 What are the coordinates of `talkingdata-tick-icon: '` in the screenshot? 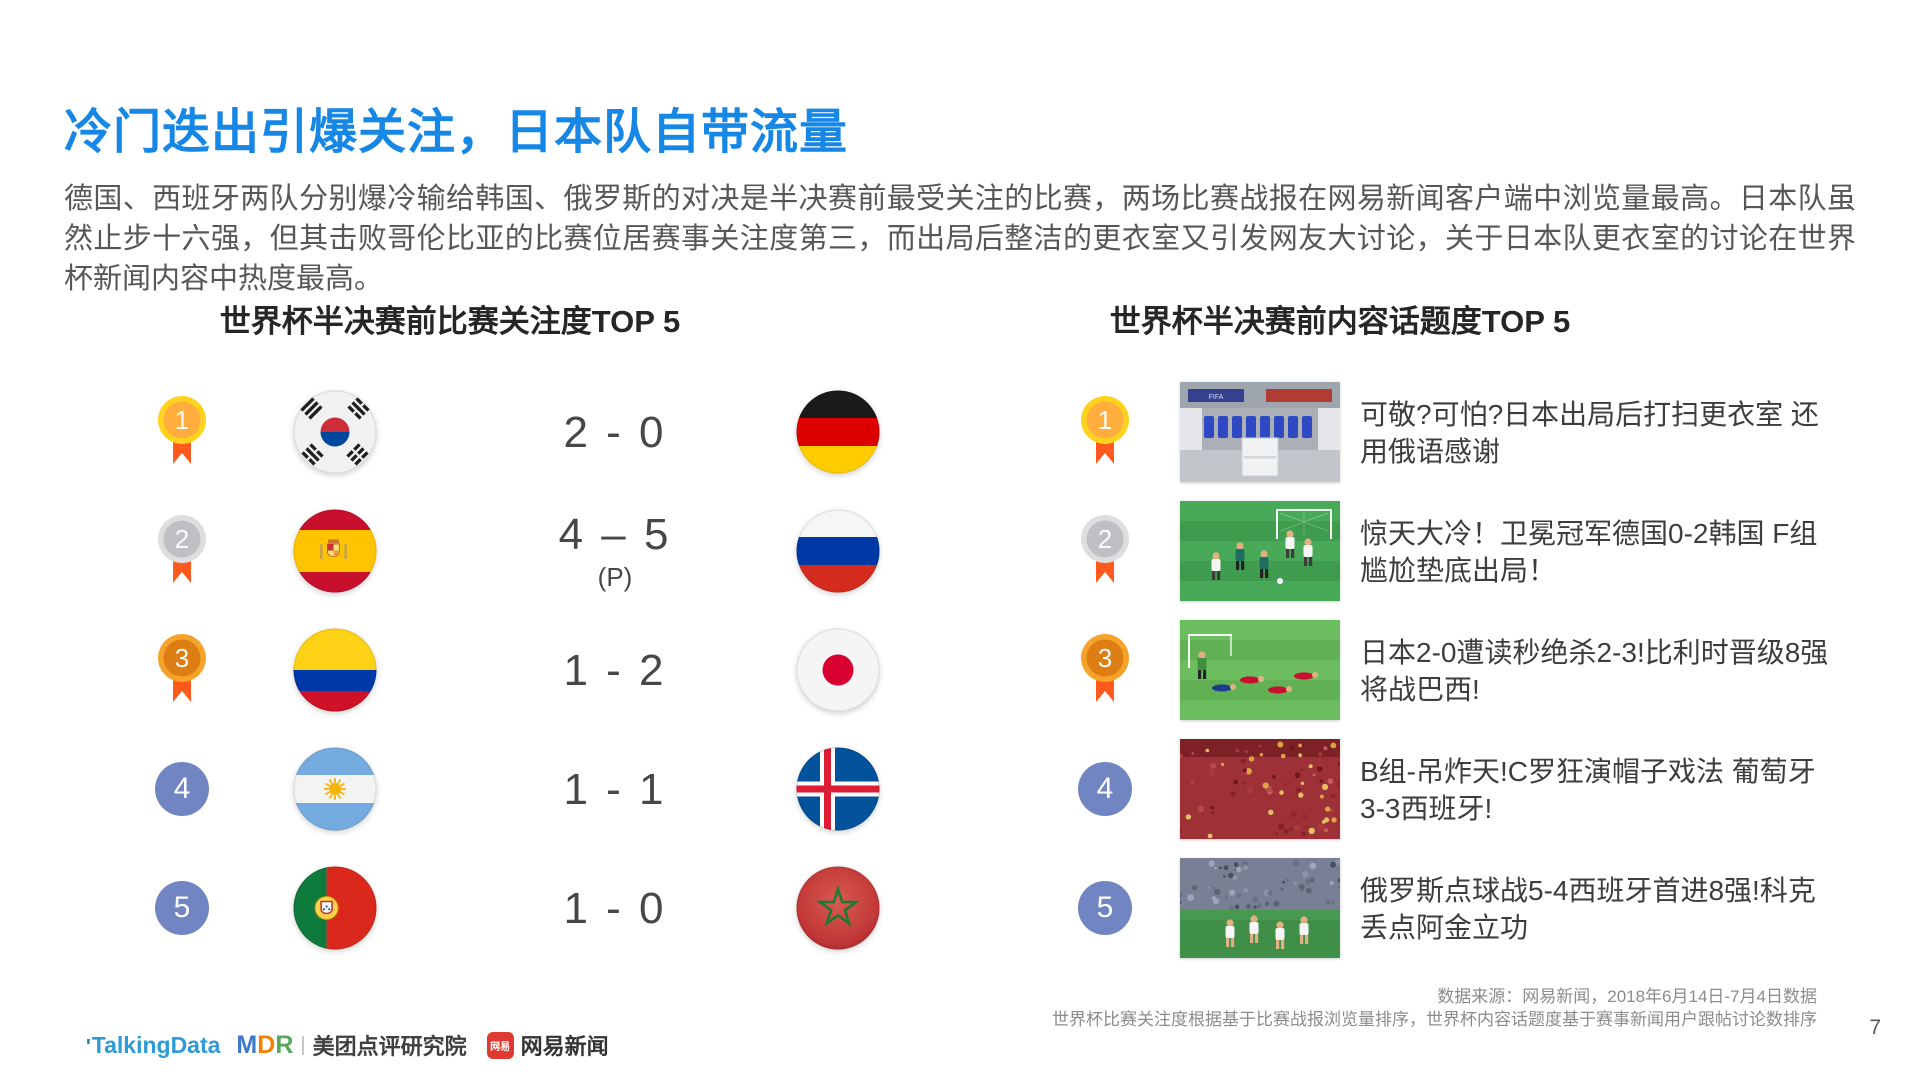 It's located at (88, 1046).